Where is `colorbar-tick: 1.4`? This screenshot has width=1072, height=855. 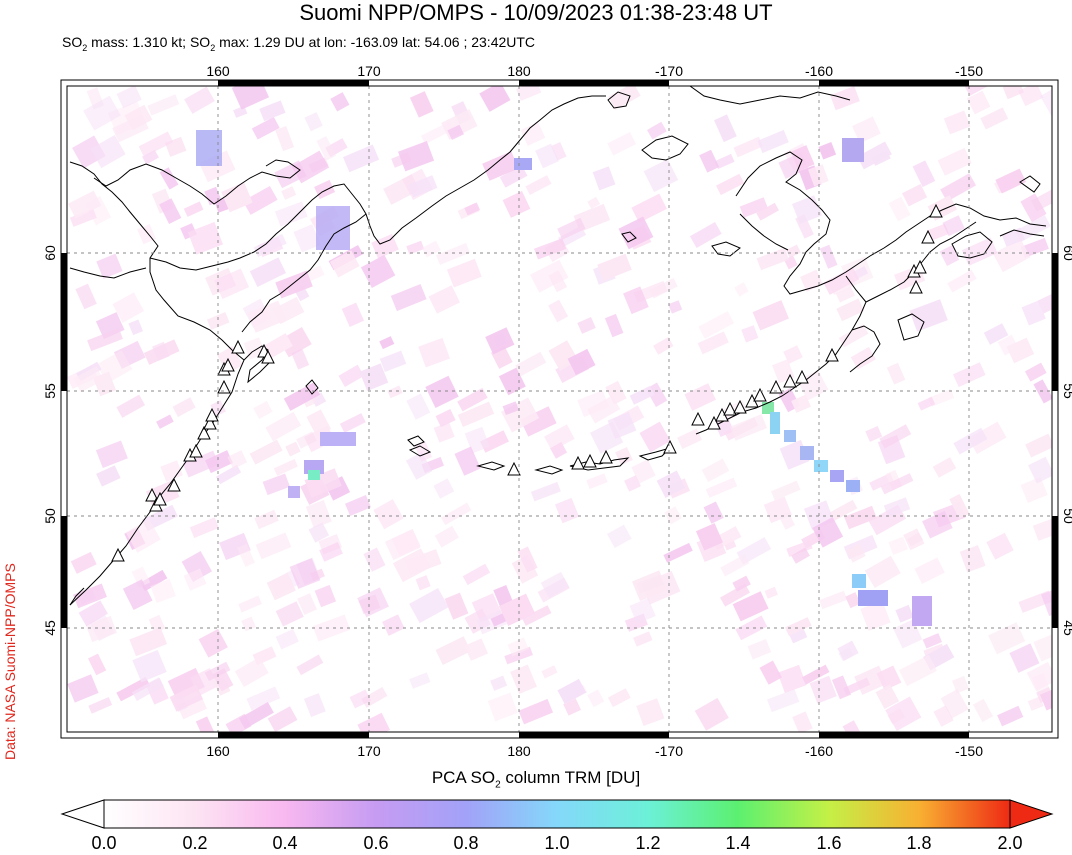 colorbar-tick: 1.4 is located at coordinates (738, 843).